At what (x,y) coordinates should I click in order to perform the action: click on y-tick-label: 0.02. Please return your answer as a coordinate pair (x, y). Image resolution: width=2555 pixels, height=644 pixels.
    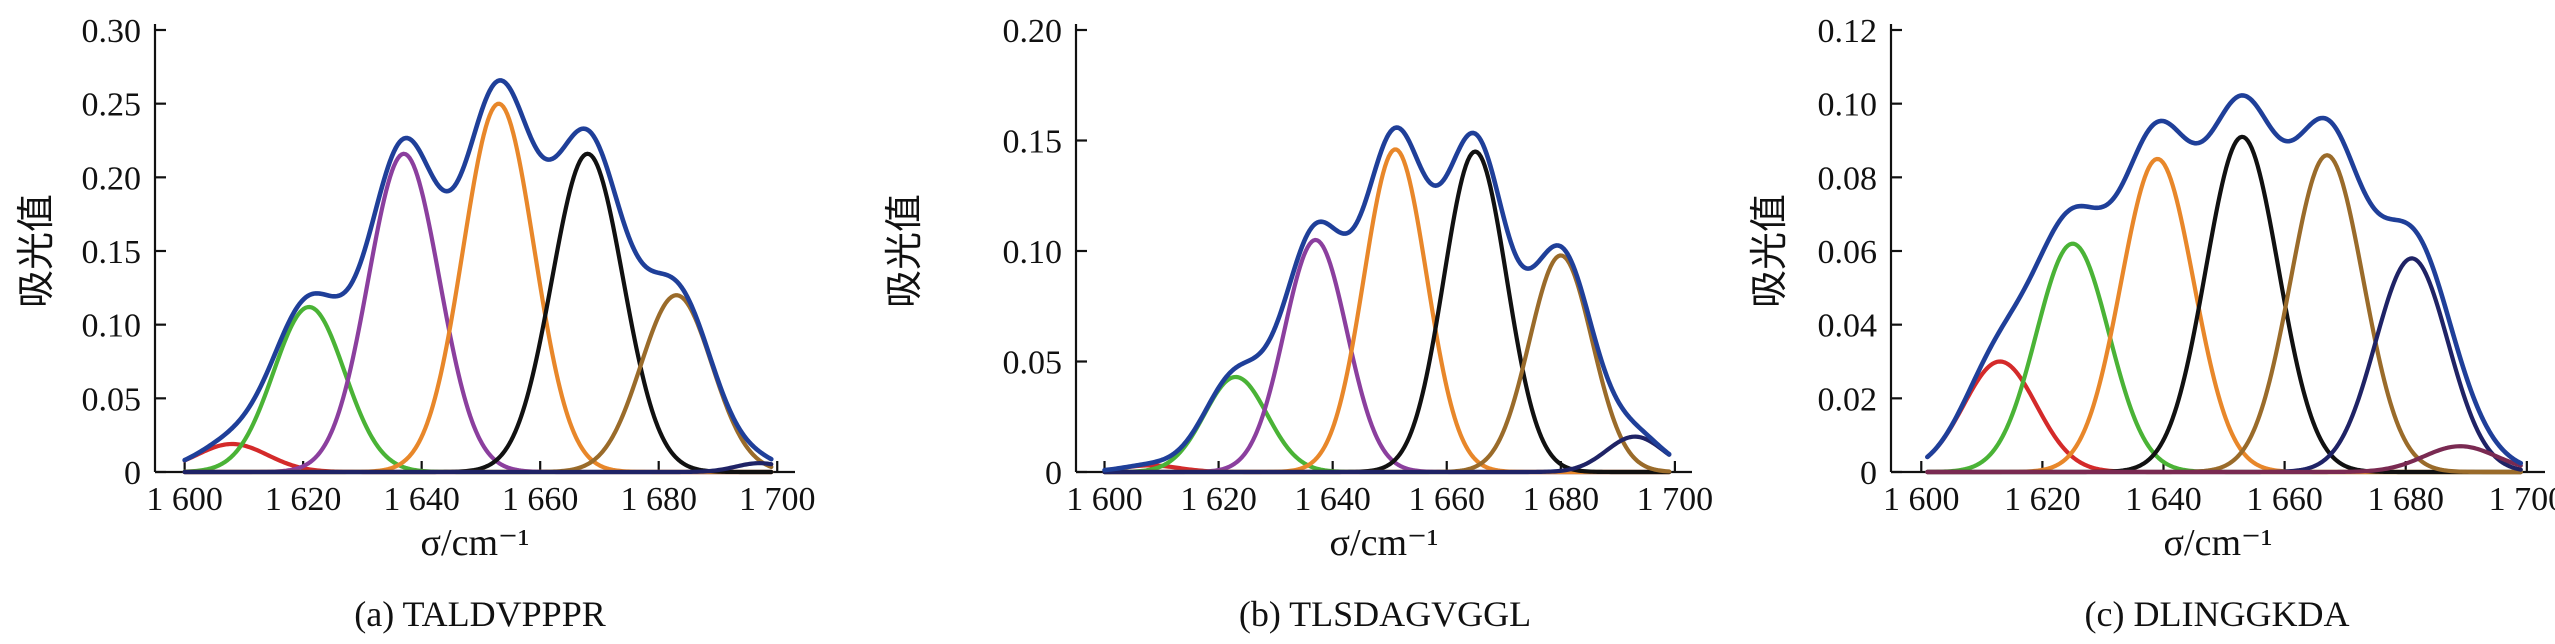
    Looking at the image, I should click on (1848, 399).